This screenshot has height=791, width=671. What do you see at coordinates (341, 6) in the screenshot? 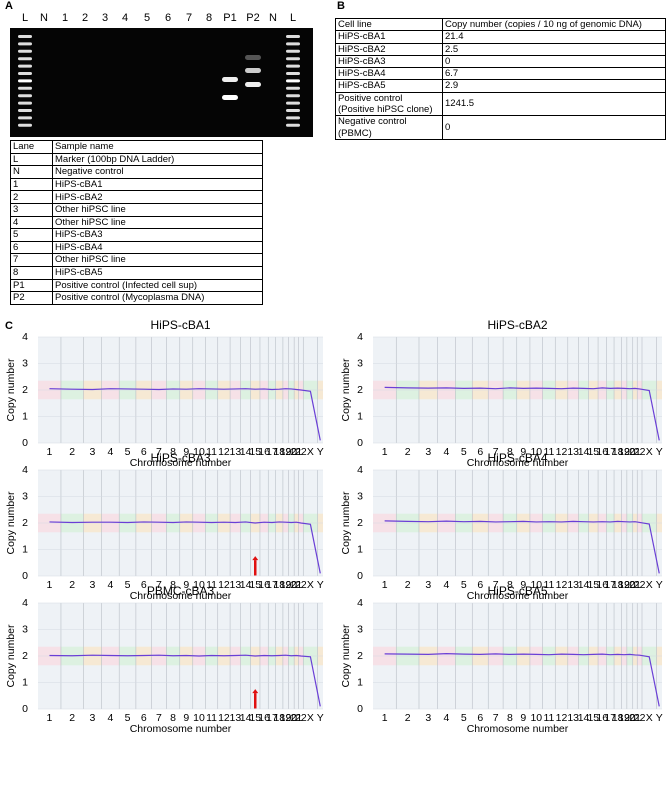
I see `panel-label: B` at bounding box center [341, 6].